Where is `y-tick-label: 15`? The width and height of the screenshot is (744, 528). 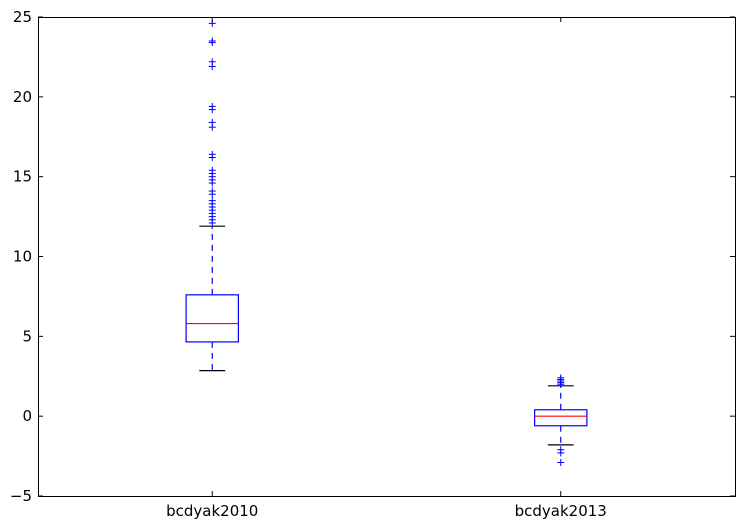 y-tick-label: 15 is located at coordinates (22, 177).